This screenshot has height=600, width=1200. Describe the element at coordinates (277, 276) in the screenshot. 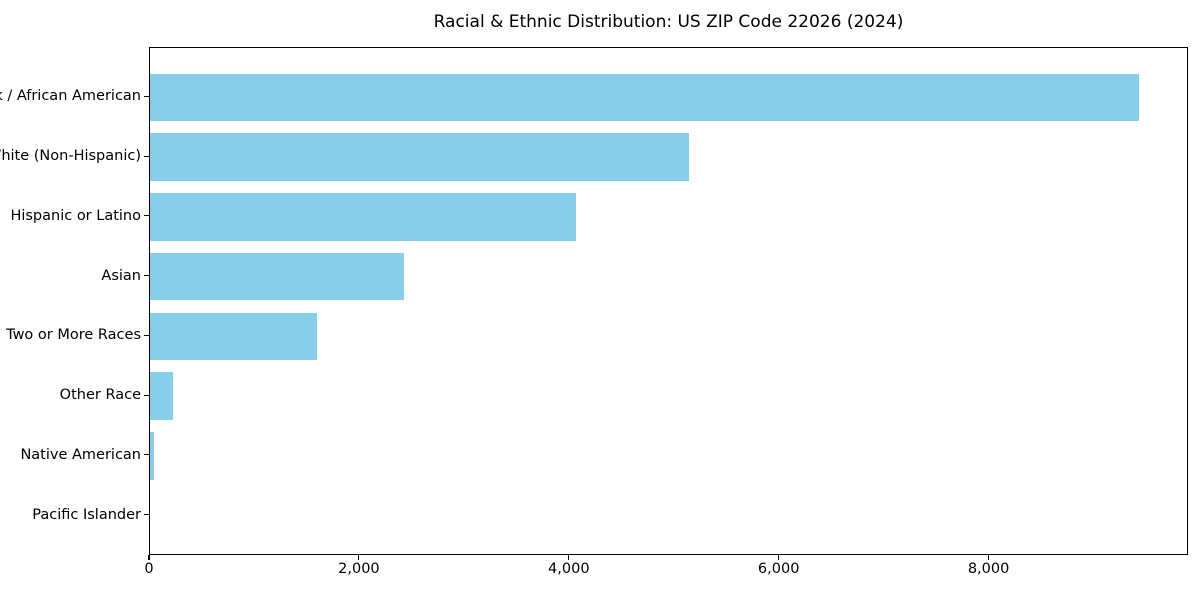

I see `bar-asian` at that location.